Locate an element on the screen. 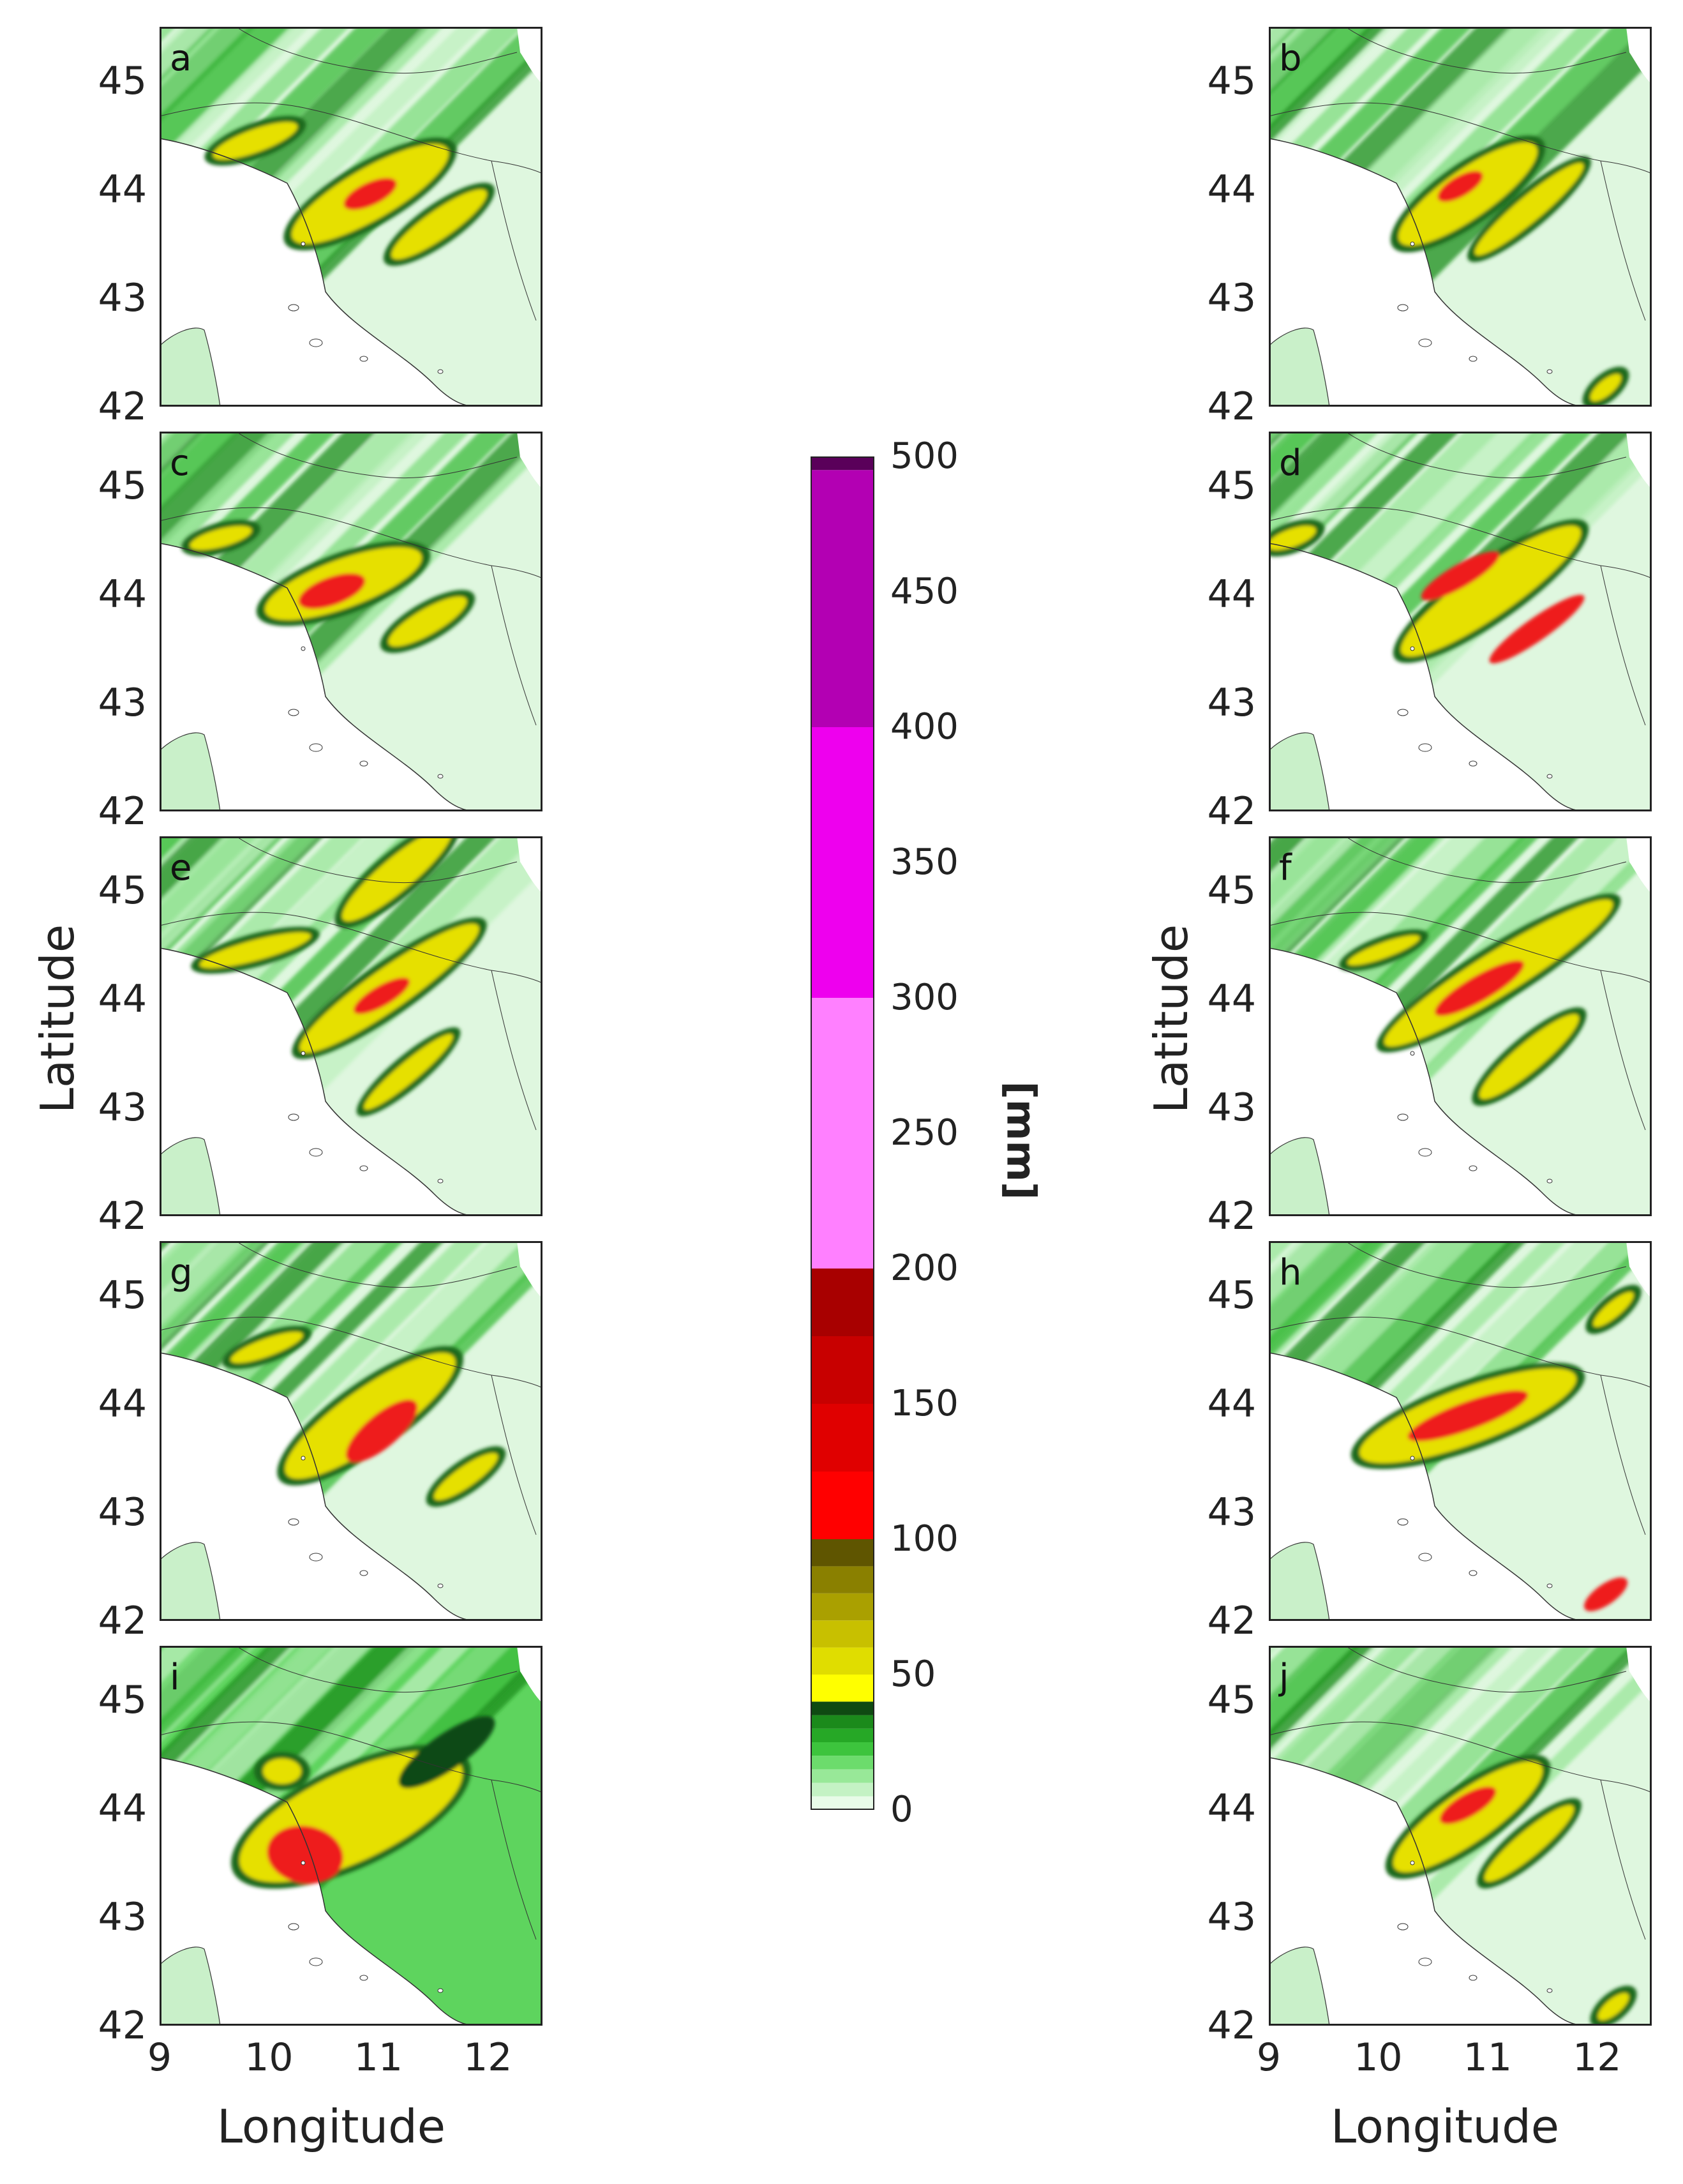 The height and width of the screenshot is (2184, 1683). panel-letter: f is located at coordinates (1285, 868).